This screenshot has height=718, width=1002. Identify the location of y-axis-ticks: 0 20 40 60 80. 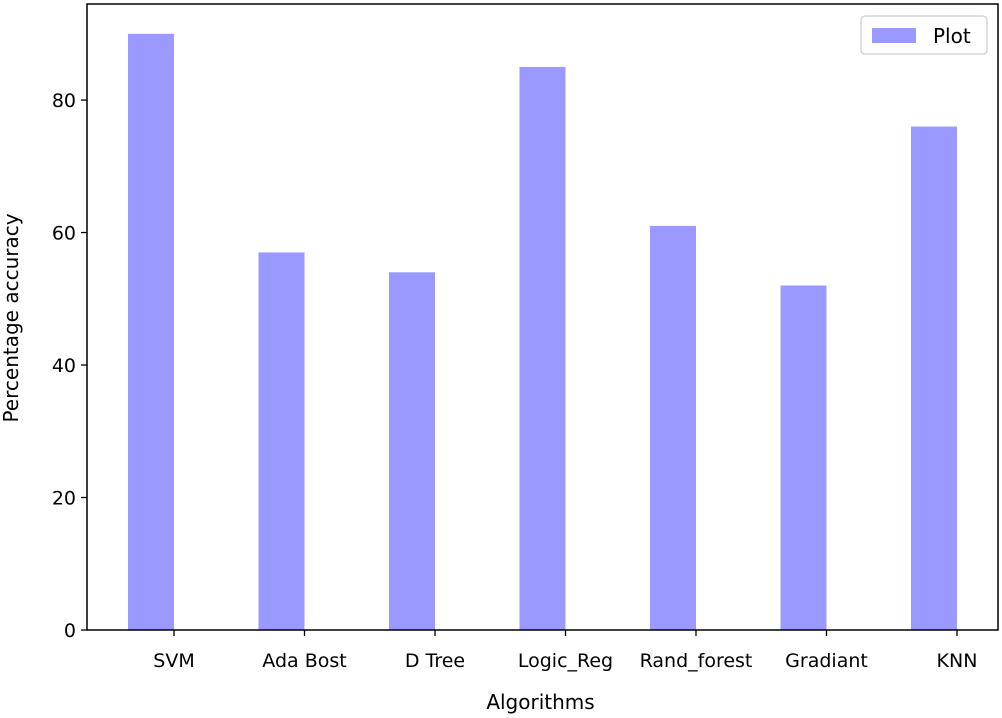
(69, 366).